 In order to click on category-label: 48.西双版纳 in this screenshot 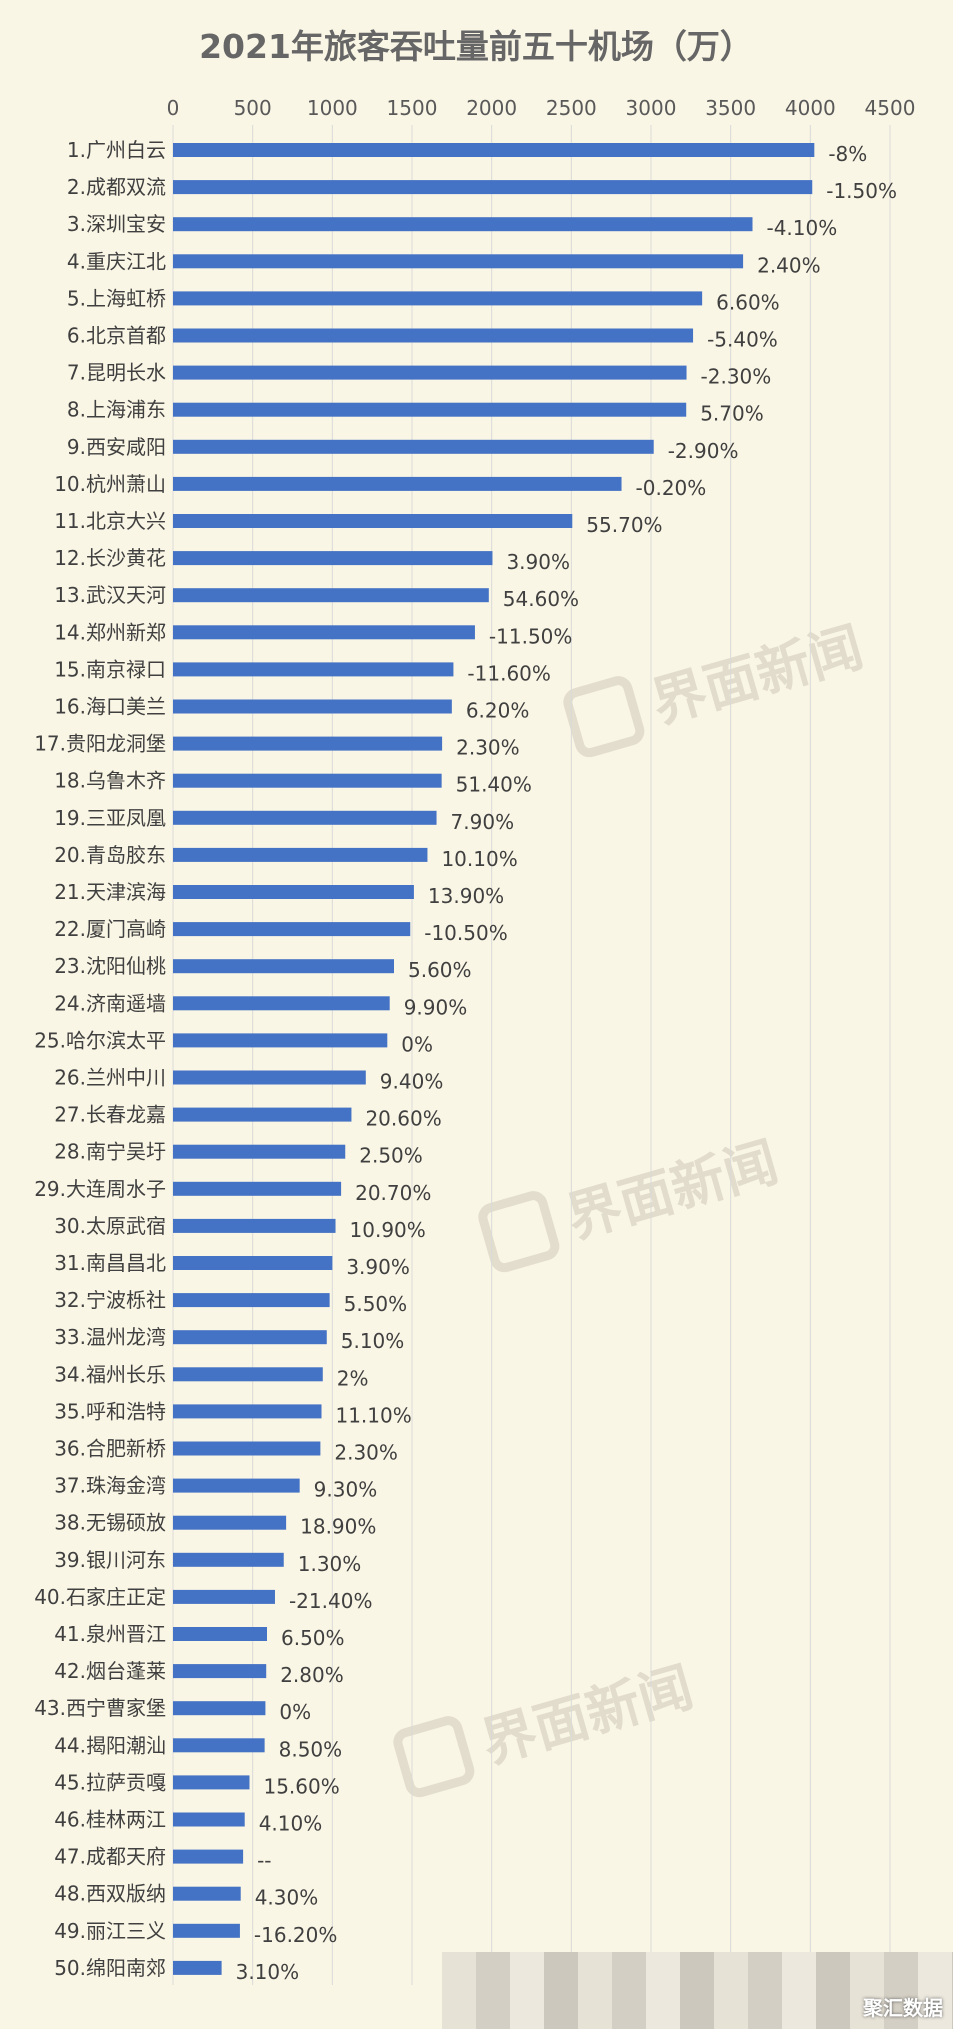, I will do `click(110, 1894)`.